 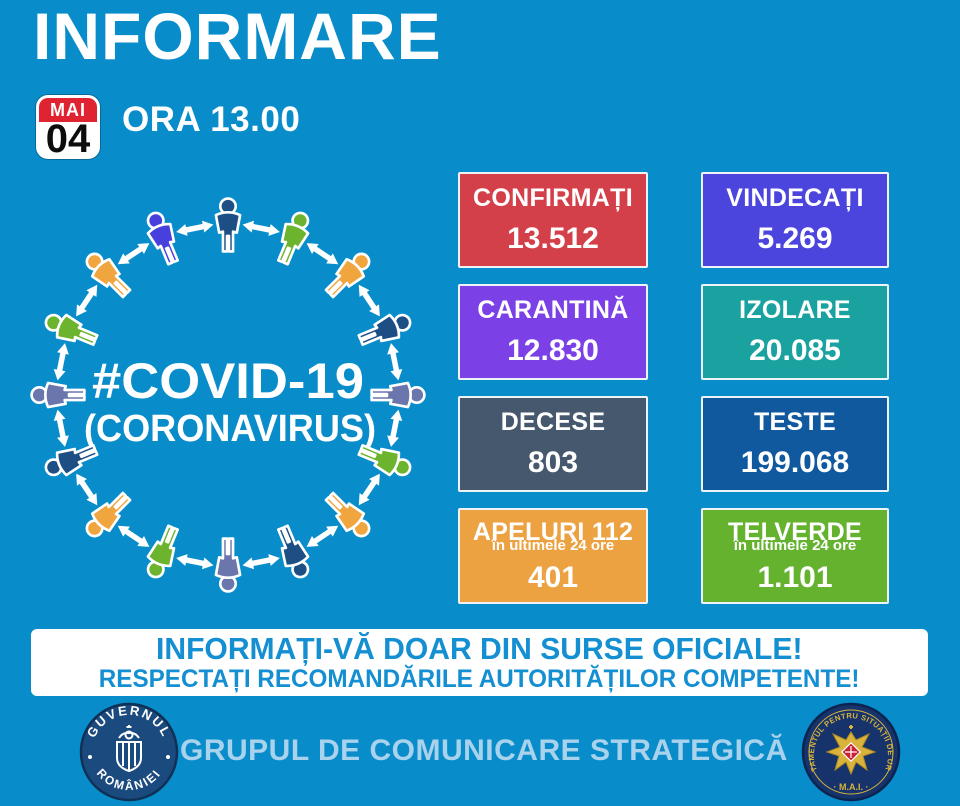 I want to click on gold-eagle-emblem-icon, so click(x=851, y=750).